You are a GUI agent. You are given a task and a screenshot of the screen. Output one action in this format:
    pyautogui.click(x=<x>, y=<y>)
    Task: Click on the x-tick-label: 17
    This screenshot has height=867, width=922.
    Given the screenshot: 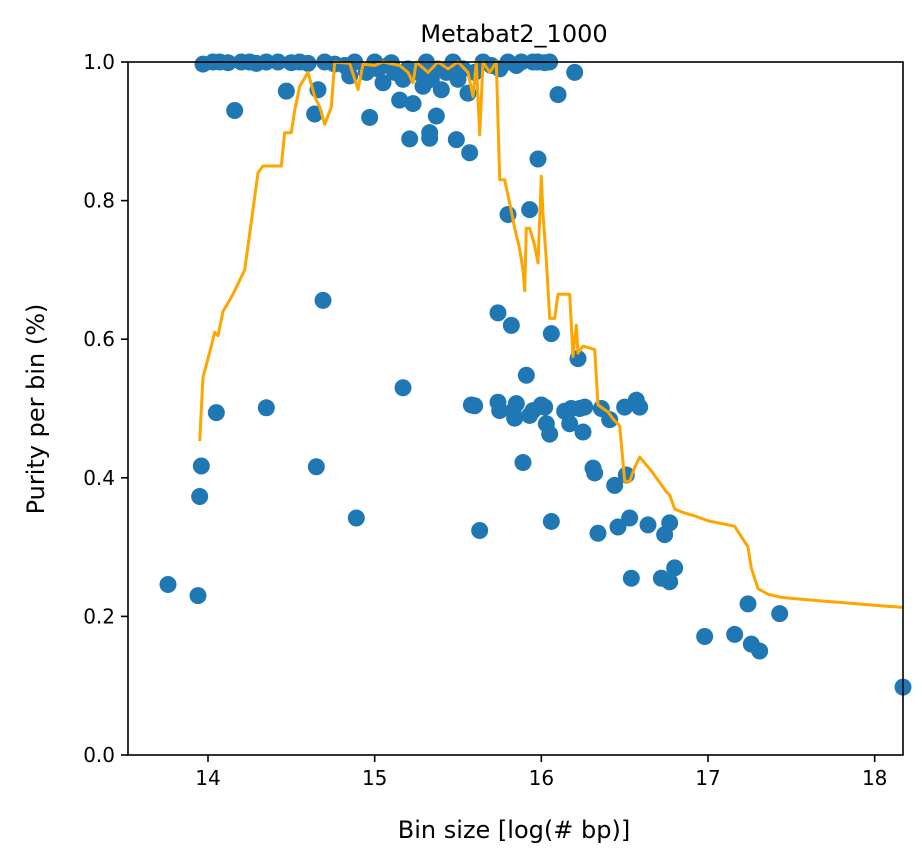 What is the action you would take?
    pyautogui.click(x=707, y=778)
    